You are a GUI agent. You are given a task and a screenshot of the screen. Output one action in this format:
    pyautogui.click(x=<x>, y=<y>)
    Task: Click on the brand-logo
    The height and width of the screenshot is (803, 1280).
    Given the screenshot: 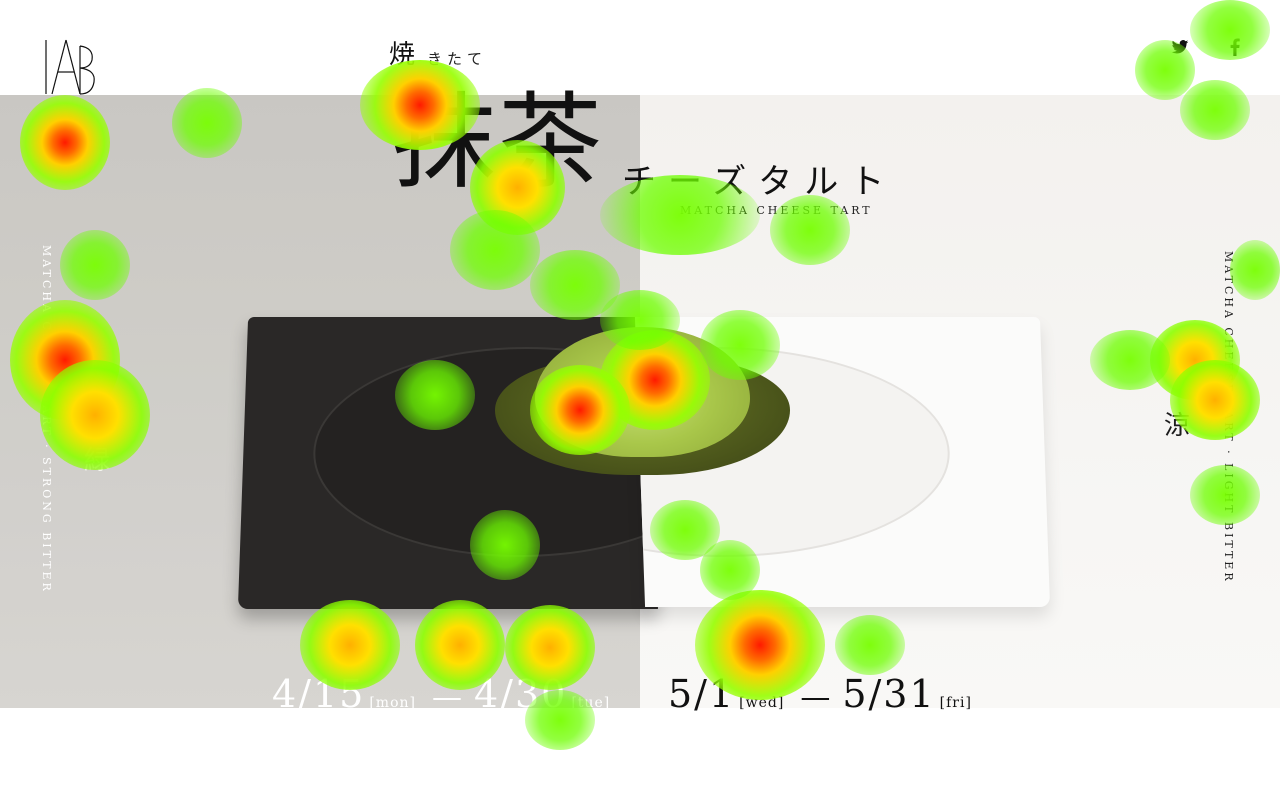 What is the action you would take?
    pyautogui.click(x=71, y=67)
    